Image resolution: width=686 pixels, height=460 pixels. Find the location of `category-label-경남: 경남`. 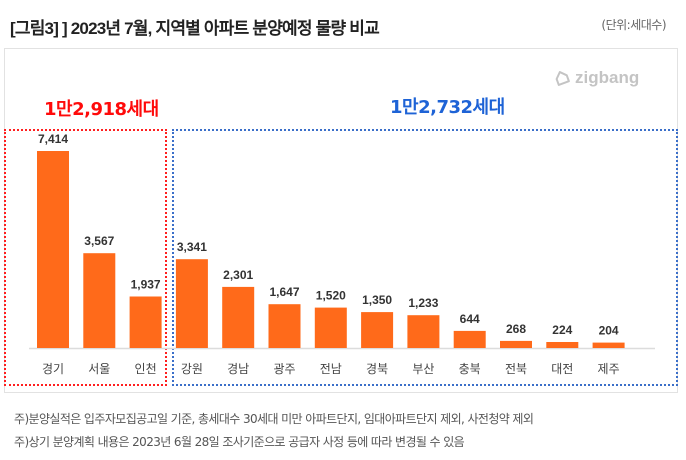

category-label-경남: 경남 is located at coordinates (238, 369).